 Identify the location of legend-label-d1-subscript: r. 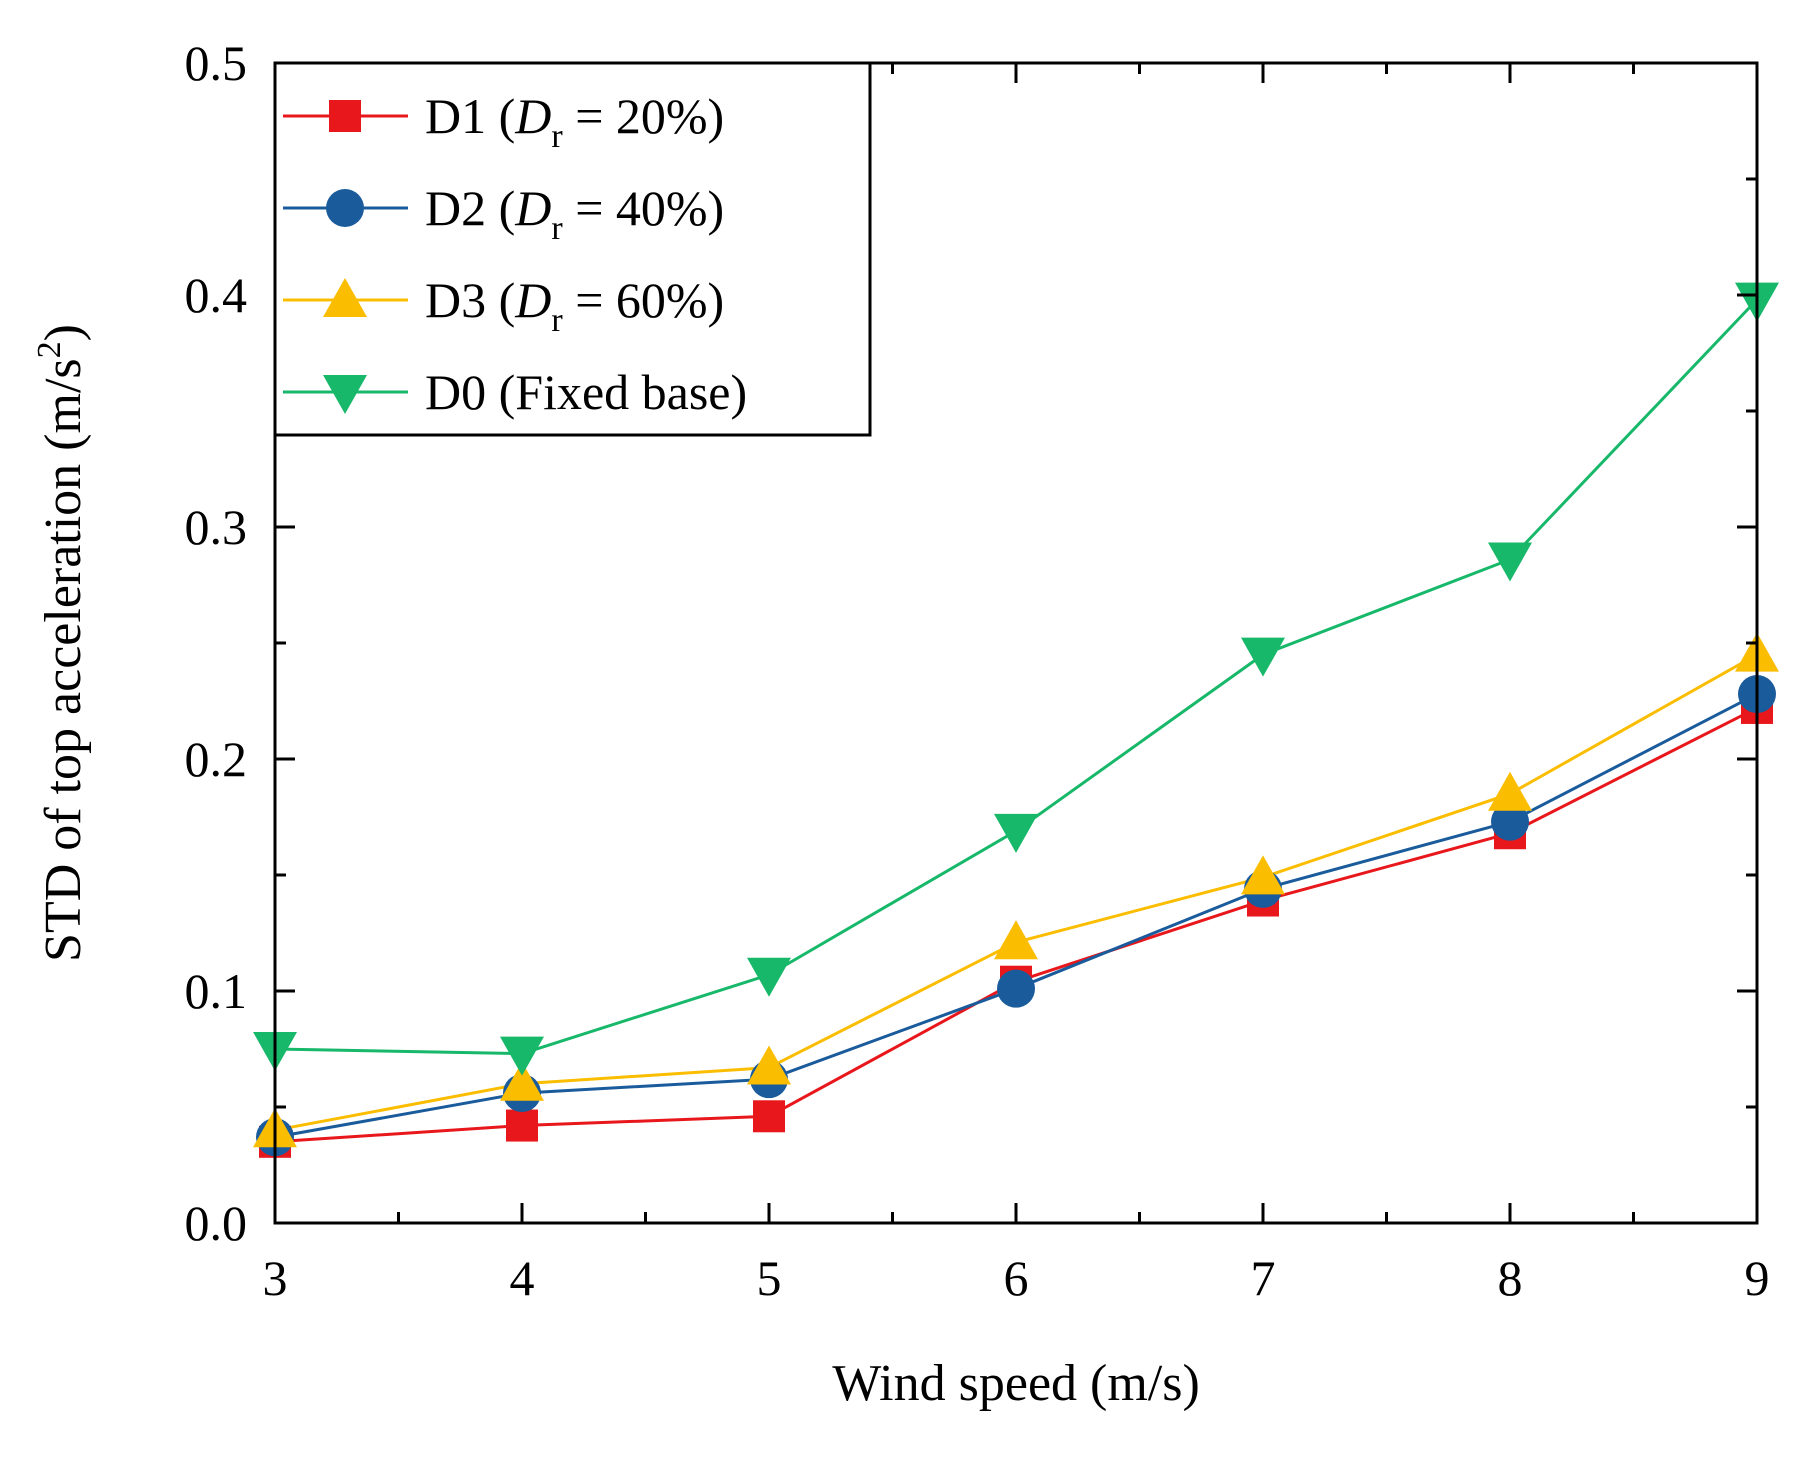
(557, 136).